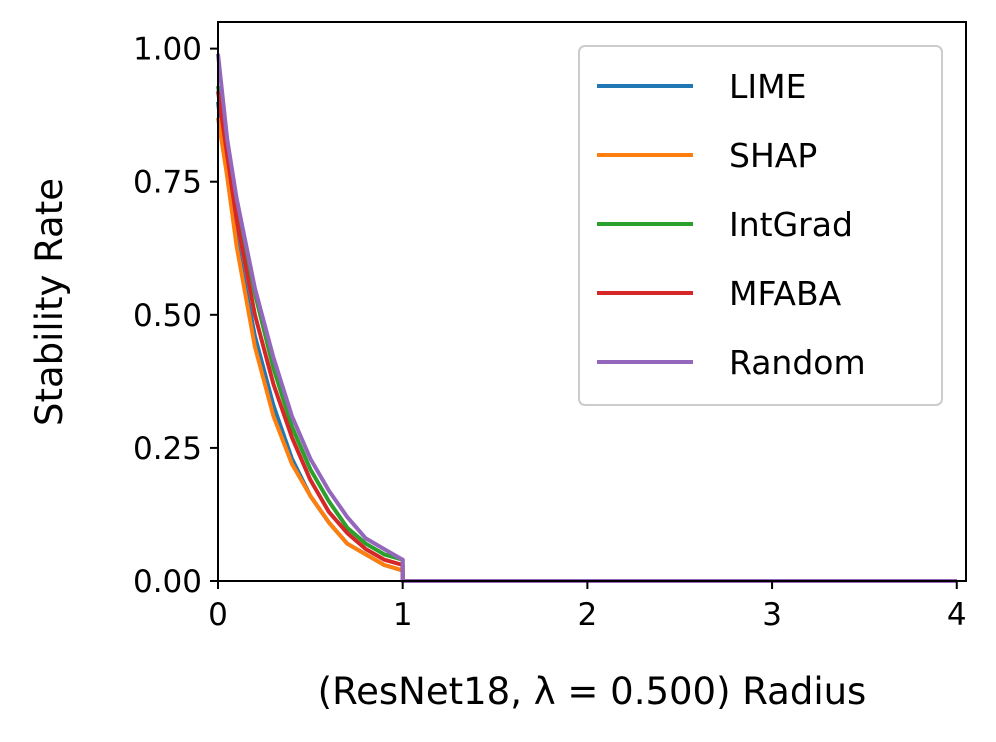  I want to click on x-axis-title: (ResNet18, λ = 0.500) Radius, so click(592, 691).